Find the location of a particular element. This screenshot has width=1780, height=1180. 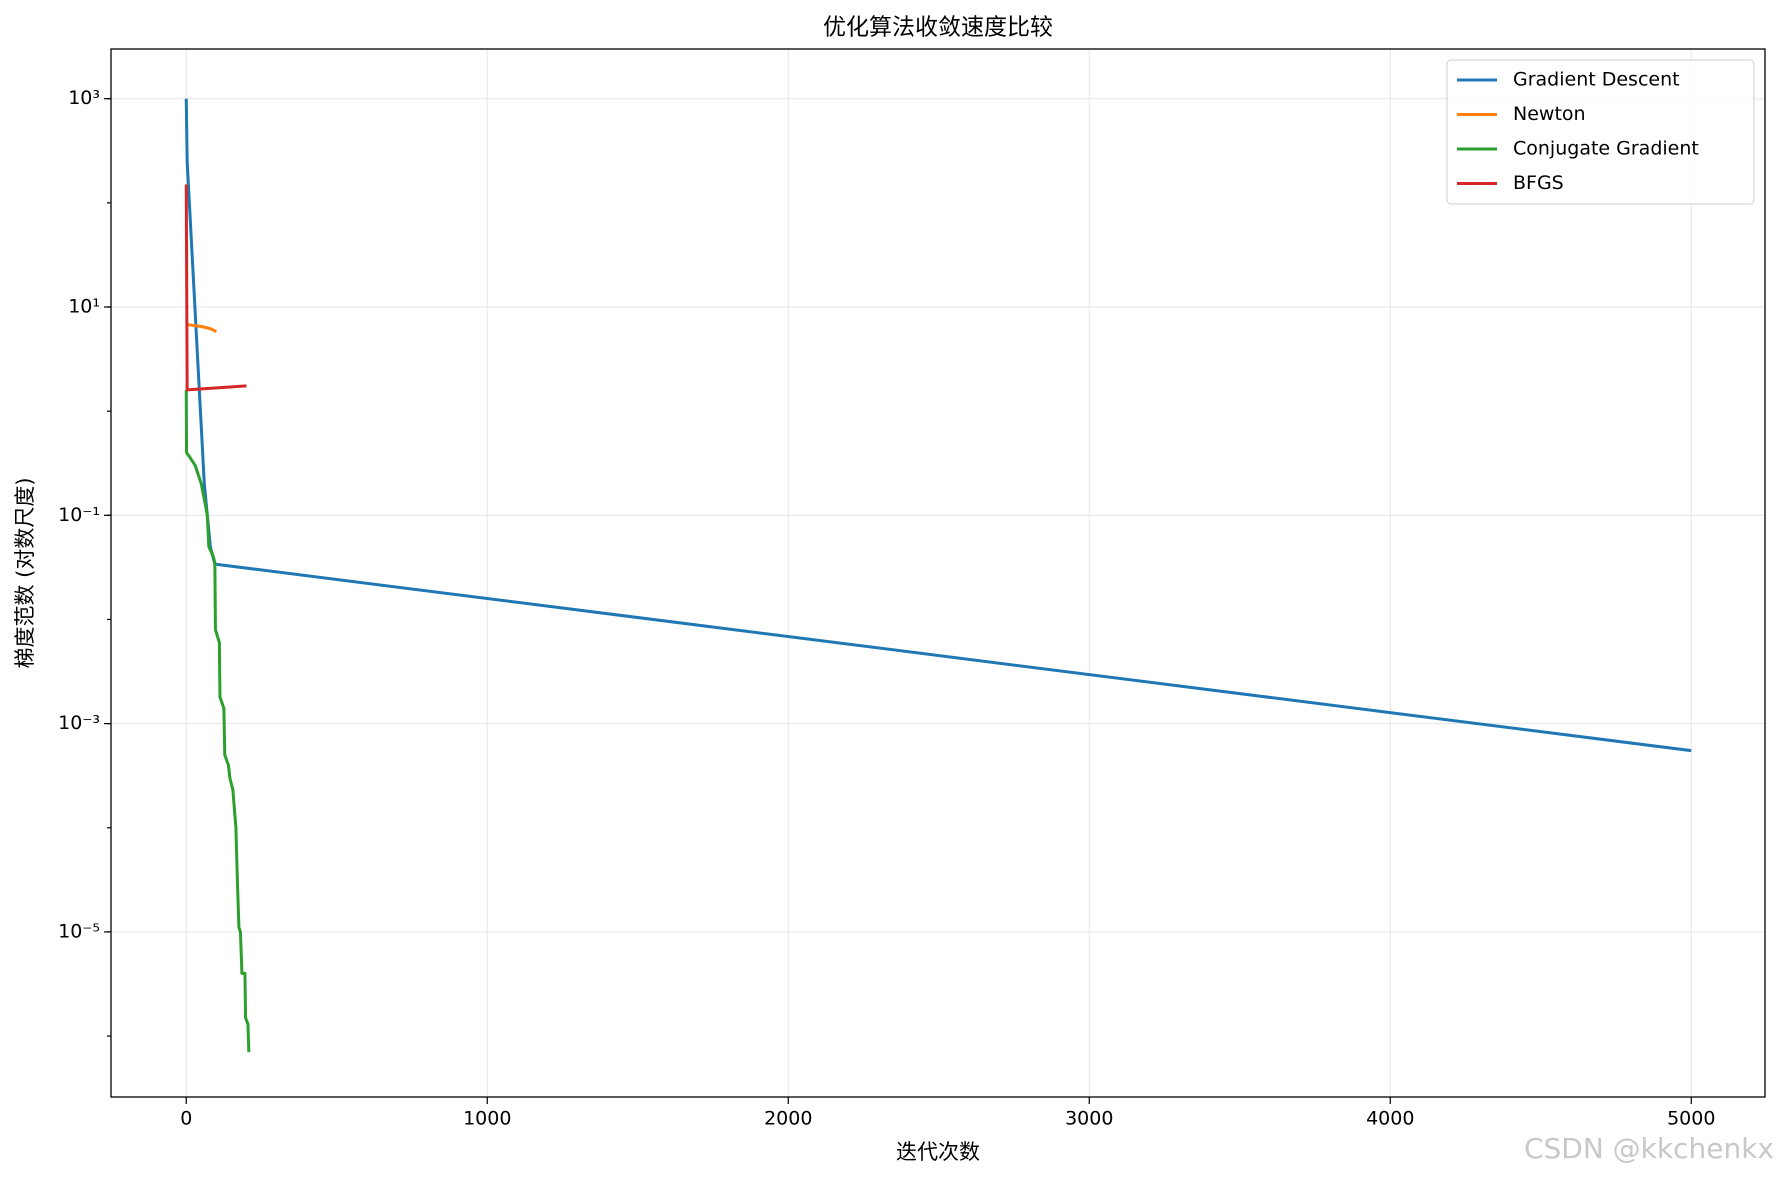

legend-label: Newton is located at coordinates (1549, 114).